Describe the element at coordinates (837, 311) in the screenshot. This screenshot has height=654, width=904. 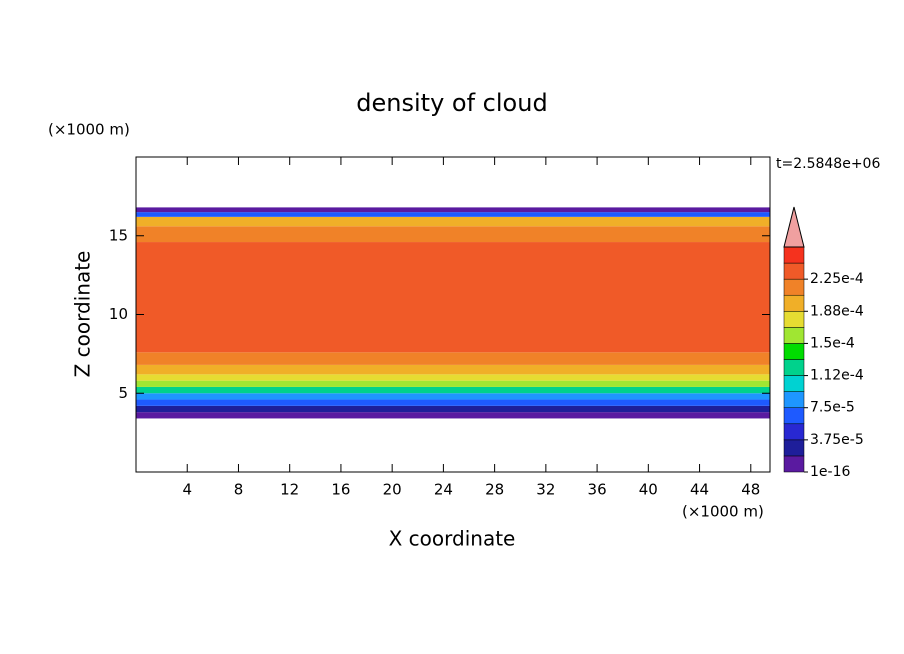
I see `colorbar-tick-label: 1.88e-4` at that location.